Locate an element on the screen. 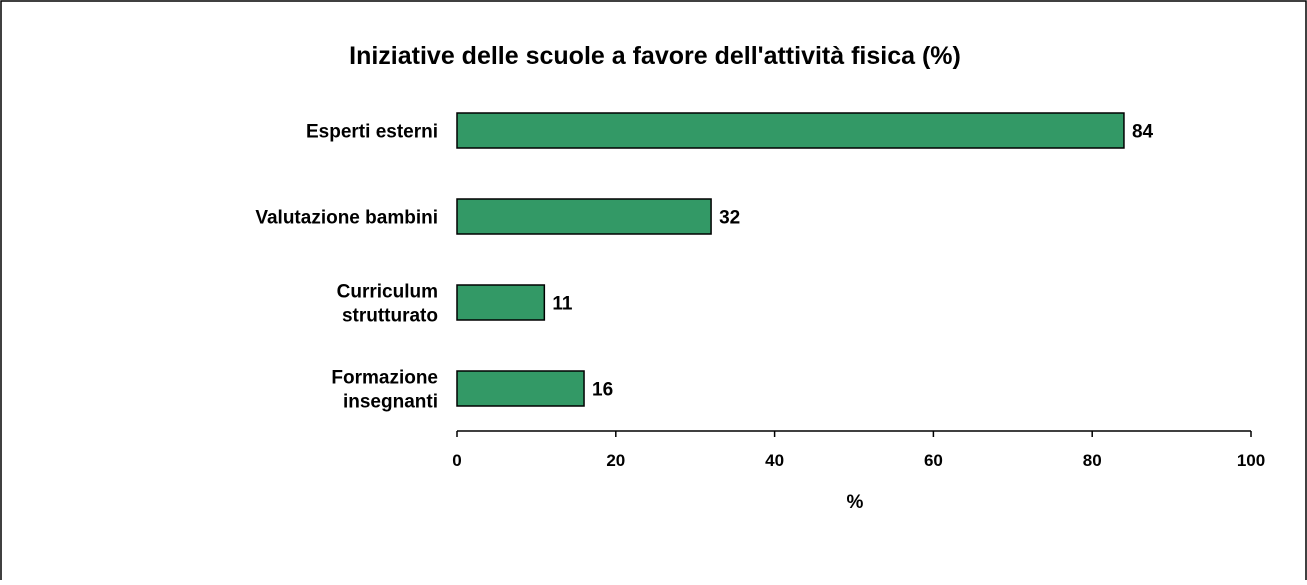 The height and width of the screenshot is (585, 1307). data-label: 11 is located at coordinates (562, 304).